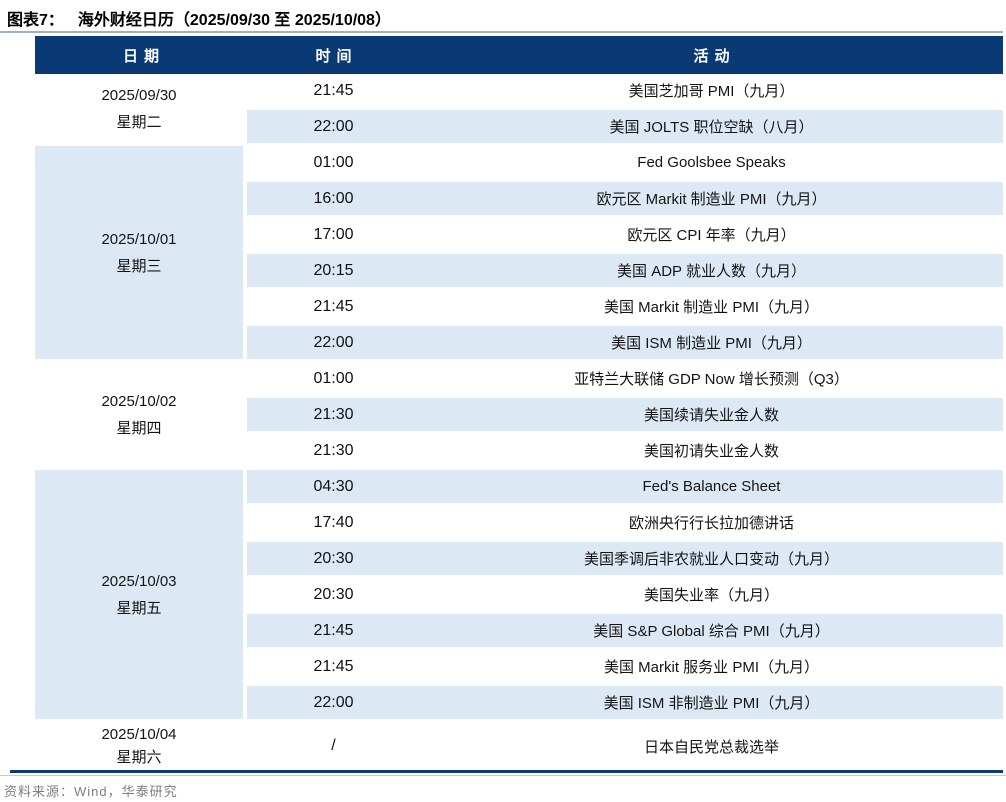  I want to click on time-cell: 17:40, so click(333, 524).